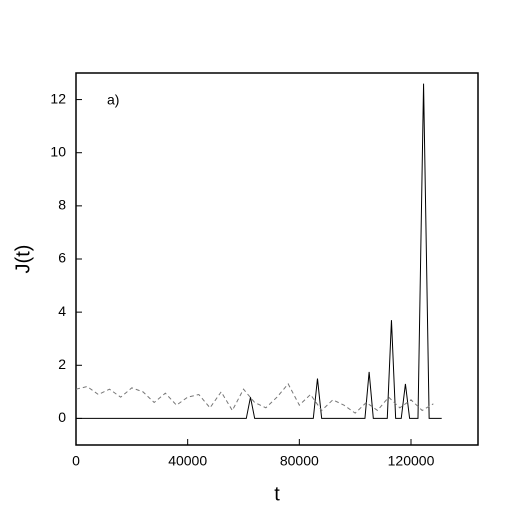 The image size is (526, 526). I want to click on x-tick-label: 80000, so click(299, 461).